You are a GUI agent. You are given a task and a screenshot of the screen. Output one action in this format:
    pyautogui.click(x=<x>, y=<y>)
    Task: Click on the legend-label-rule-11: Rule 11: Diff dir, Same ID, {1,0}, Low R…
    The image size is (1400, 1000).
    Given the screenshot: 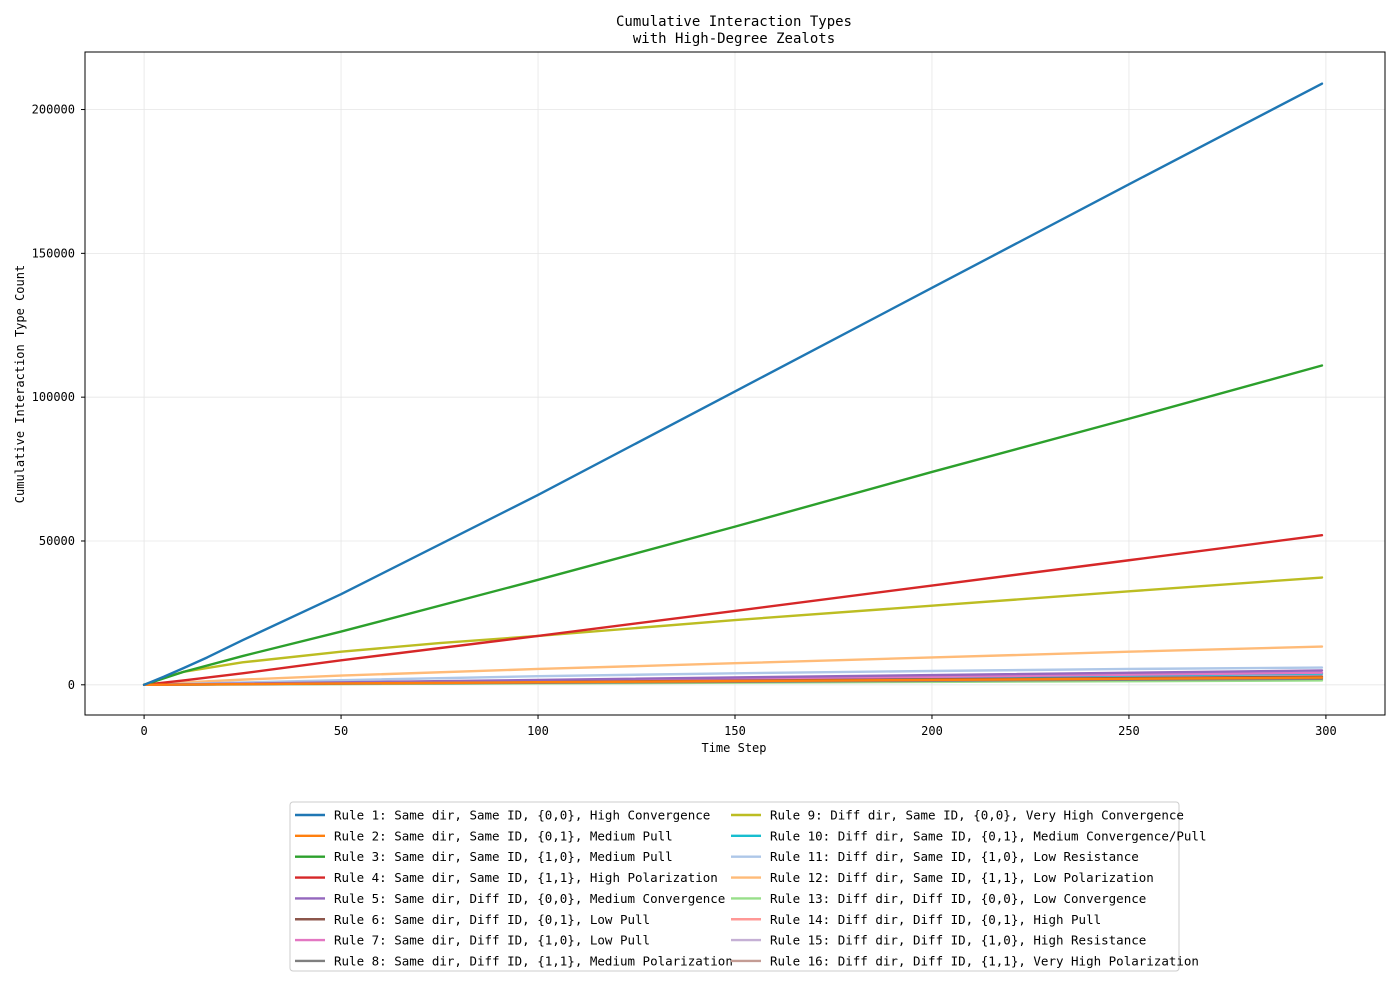 What is the action you would take?
    pyautogui.click(x=954, y=856)
    